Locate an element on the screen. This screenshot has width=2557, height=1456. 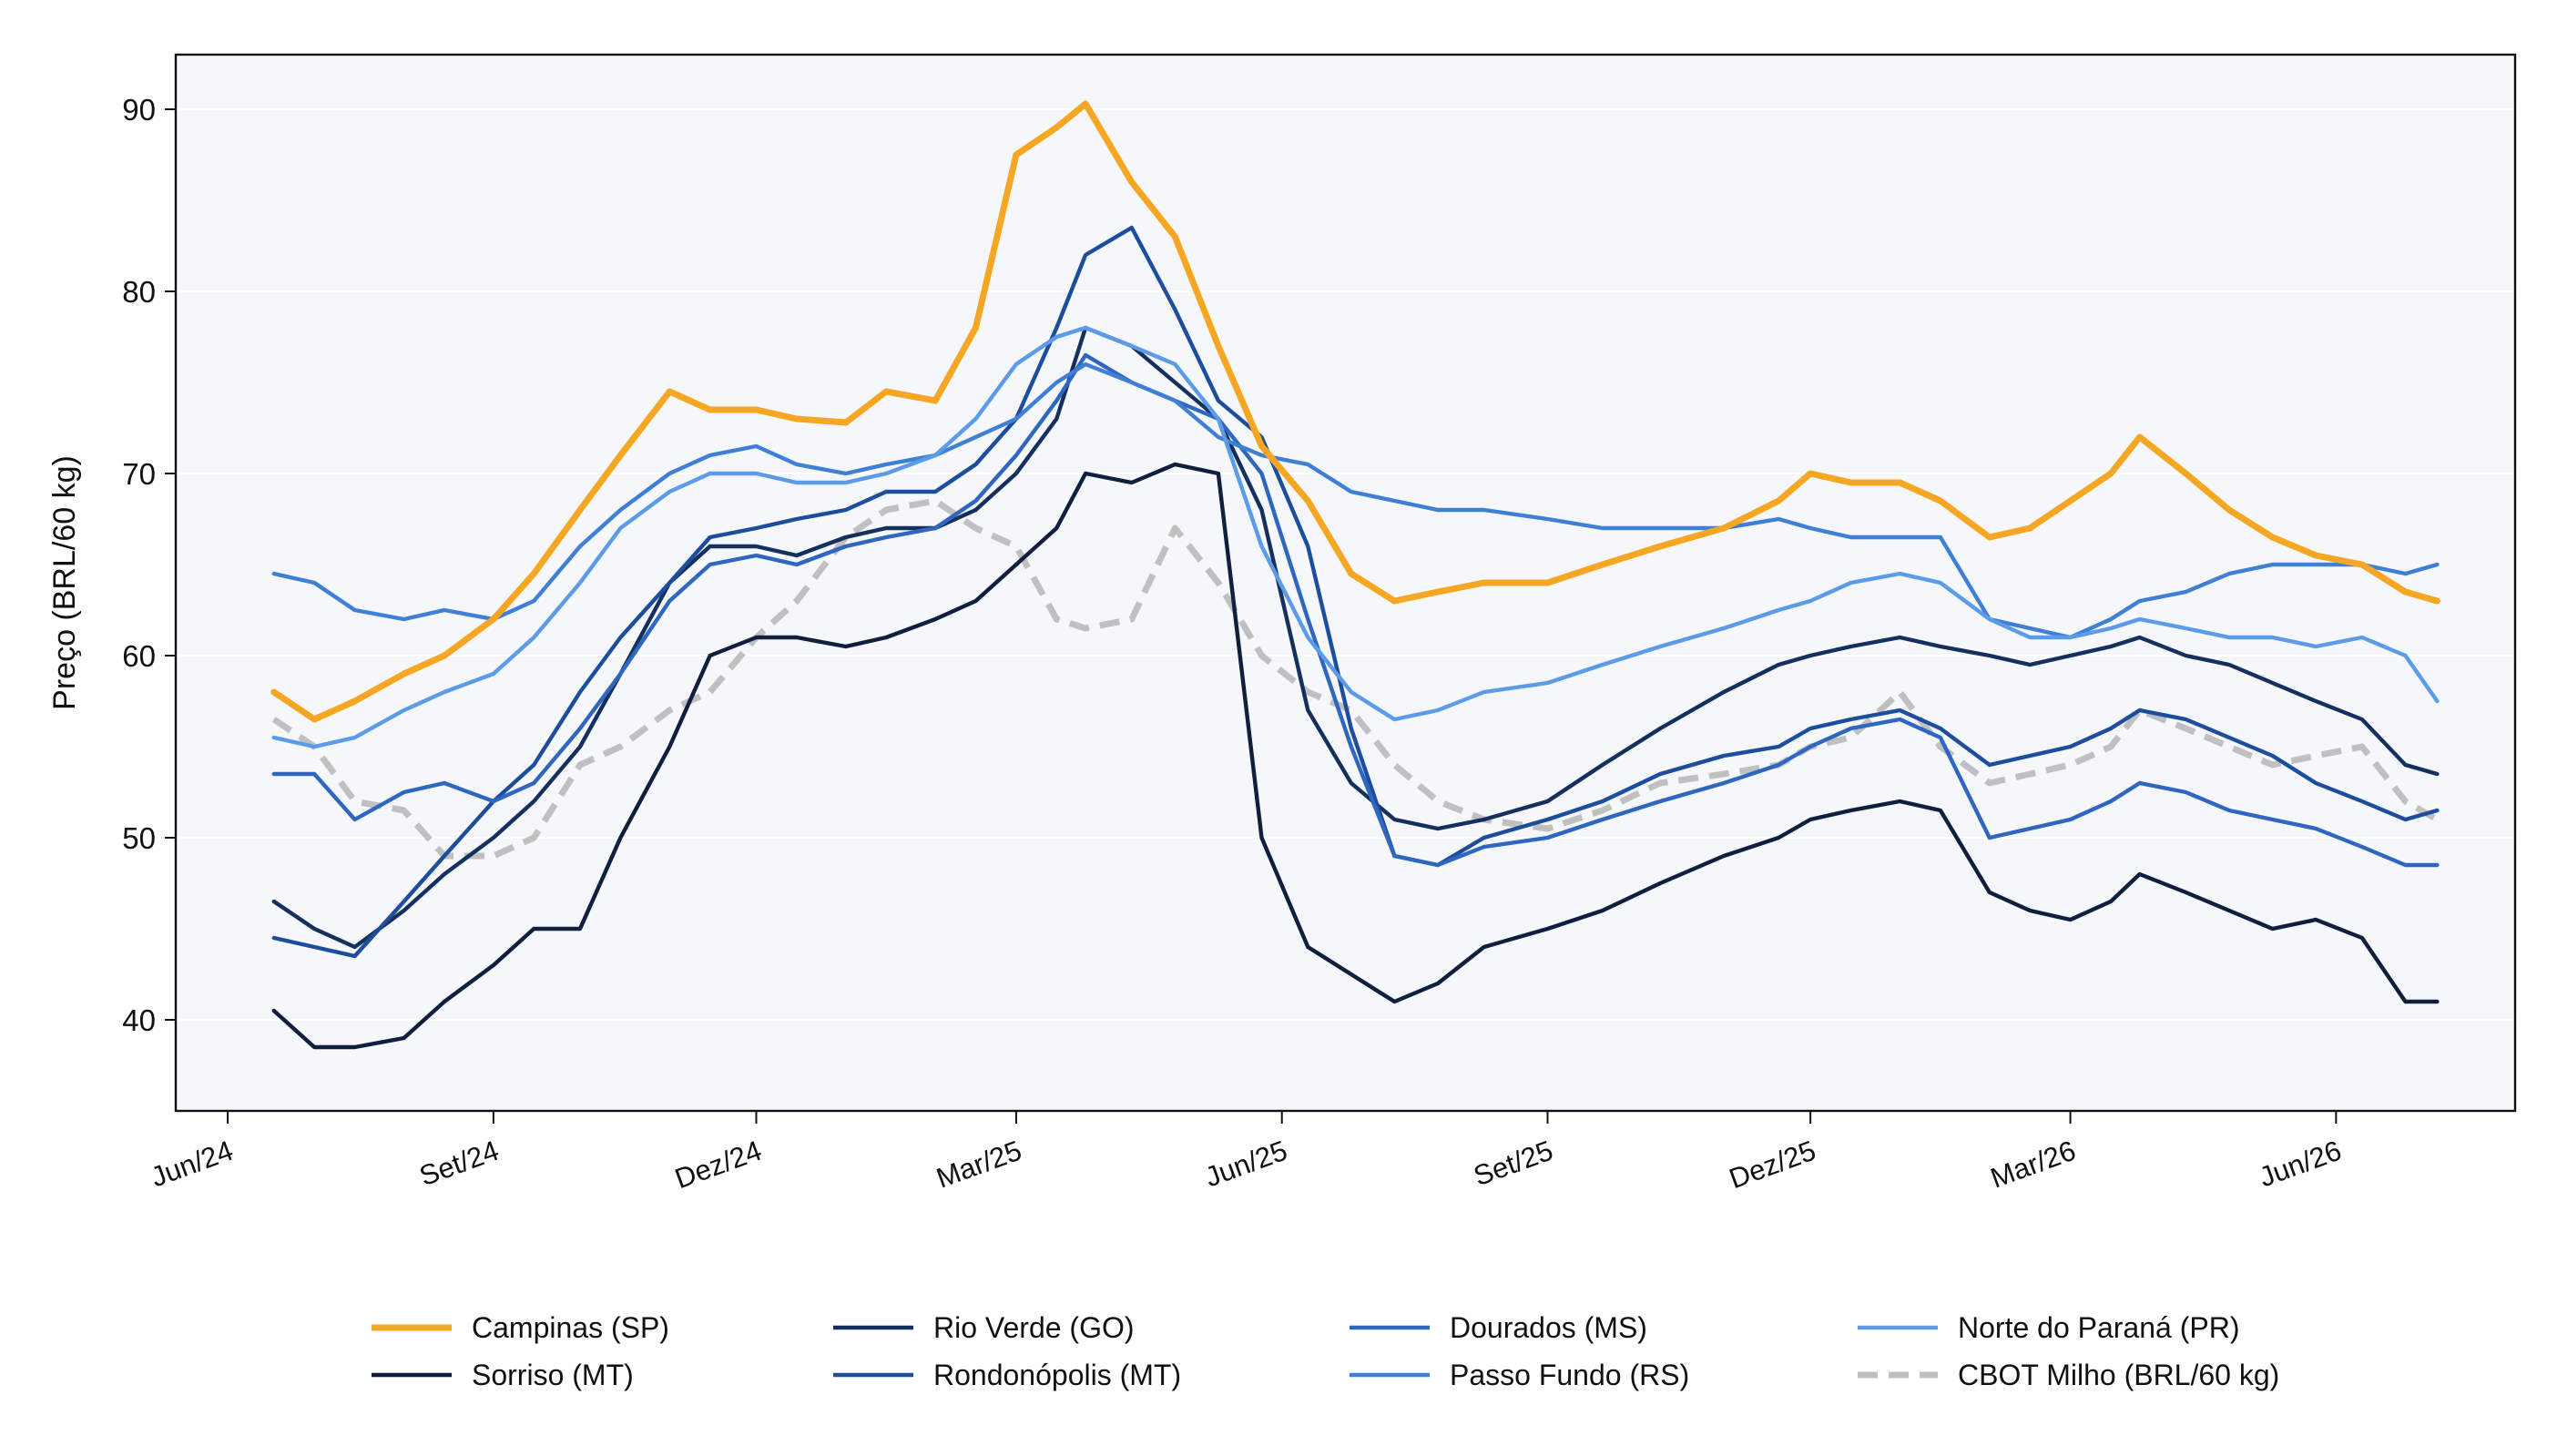
legend-label: CBOT Milho (BRL/60 kg) is located at coordinates (2118, 1375).